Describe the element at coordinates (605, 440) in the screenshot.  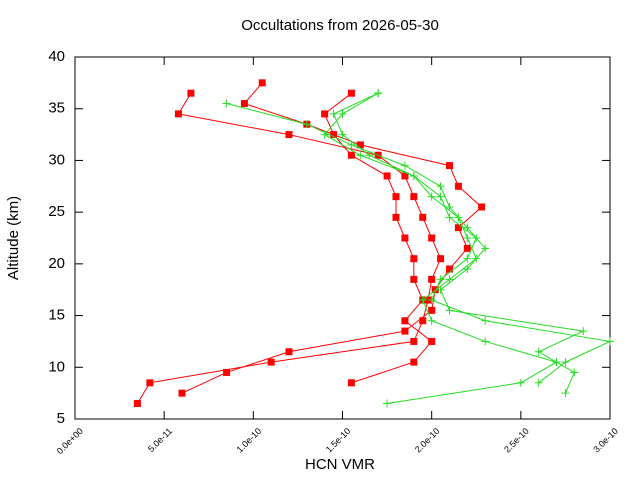
I see `x-tick-label: 3.0e-10` at that location.